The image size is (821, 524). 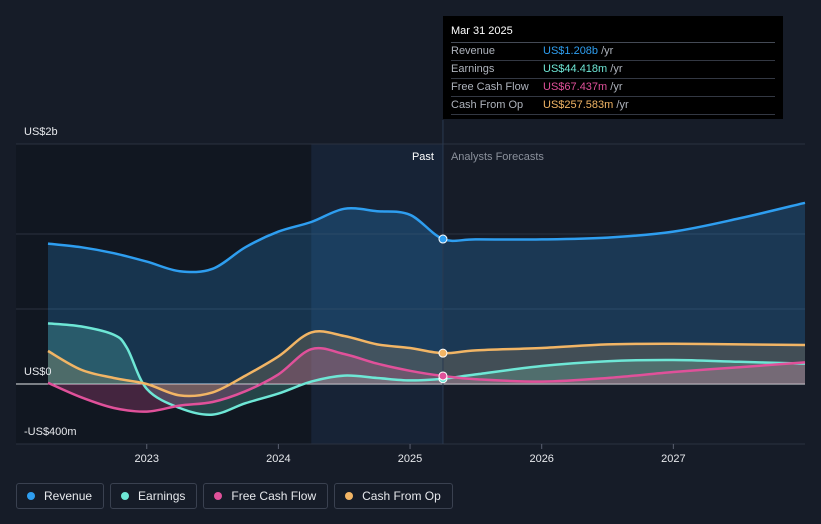 I want to click on revenue-marker, so click(x=443, y=239).